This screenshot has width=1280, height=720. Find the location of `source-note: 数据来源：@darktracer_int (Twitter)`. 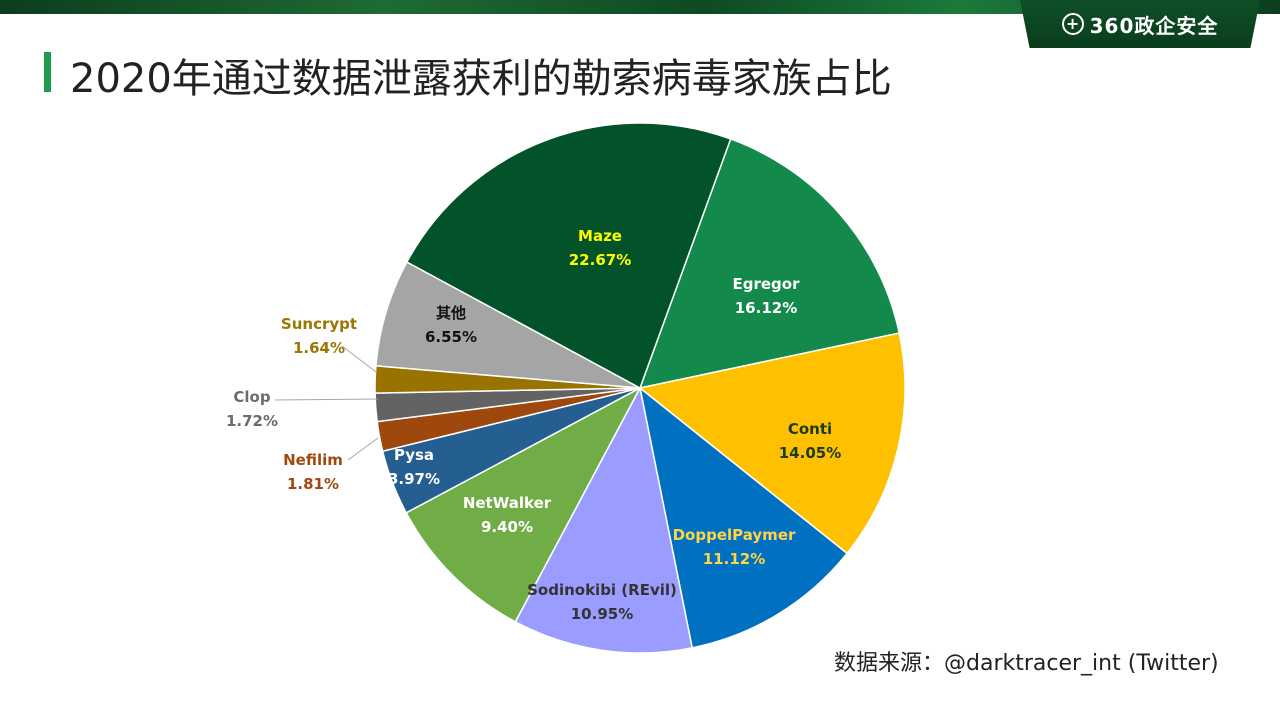

source-note: 数据来源：@darktracer_int (Twitter) is located at coordinates (1026, 663).